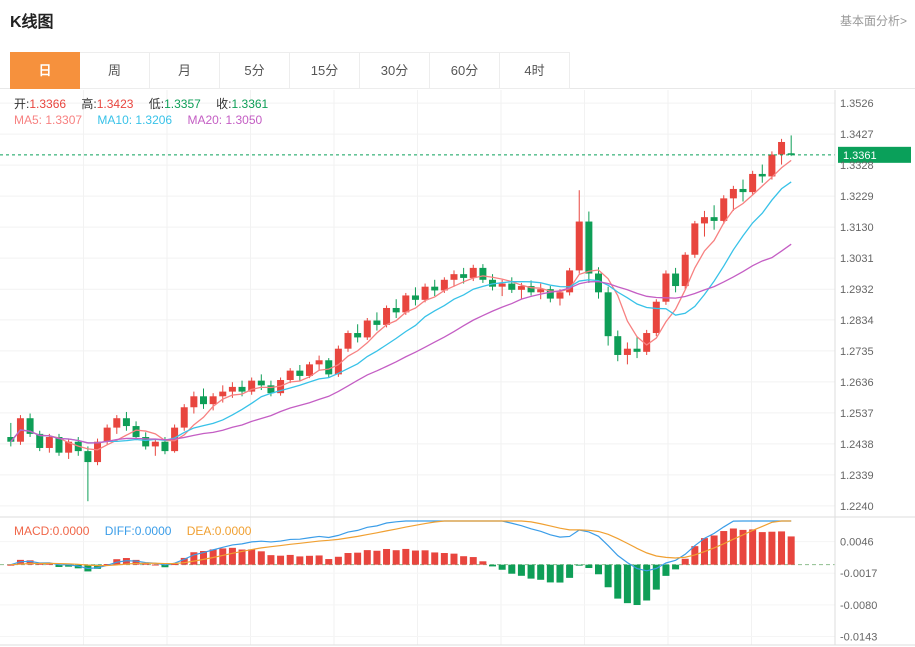  Describe the element at coordinates (857, 543) in the screenshot. I see `svg-text: 0.0046` at that location.